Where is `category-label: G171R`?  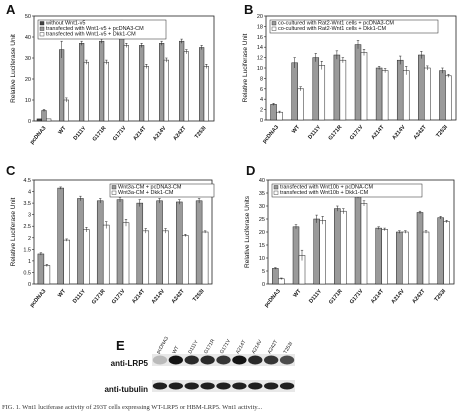 category-label: G171R is located at coordinates (336, 132).